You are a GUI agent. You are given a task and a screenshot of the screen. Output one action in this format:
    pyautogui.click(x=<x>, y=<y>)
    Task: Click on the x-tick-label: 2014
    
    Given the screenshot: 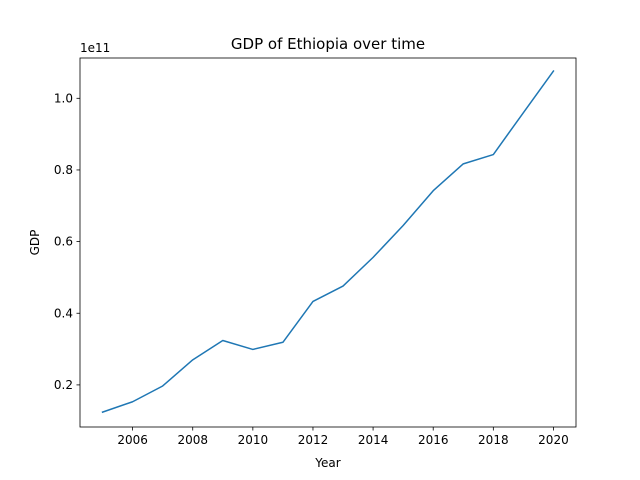 What is the action you would take?
    pyautogui.click(x=373, y=440)
    